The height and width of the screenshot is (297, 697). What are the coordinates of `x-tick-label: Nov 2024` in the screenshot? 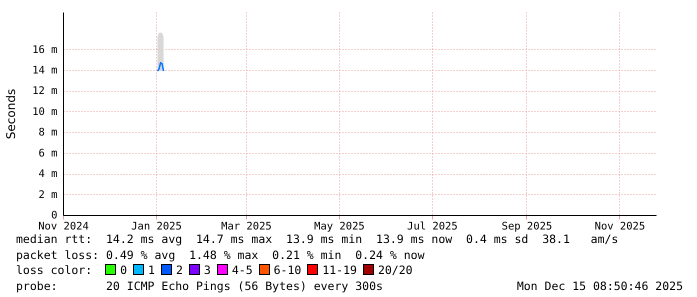 It's located at (63, 226).